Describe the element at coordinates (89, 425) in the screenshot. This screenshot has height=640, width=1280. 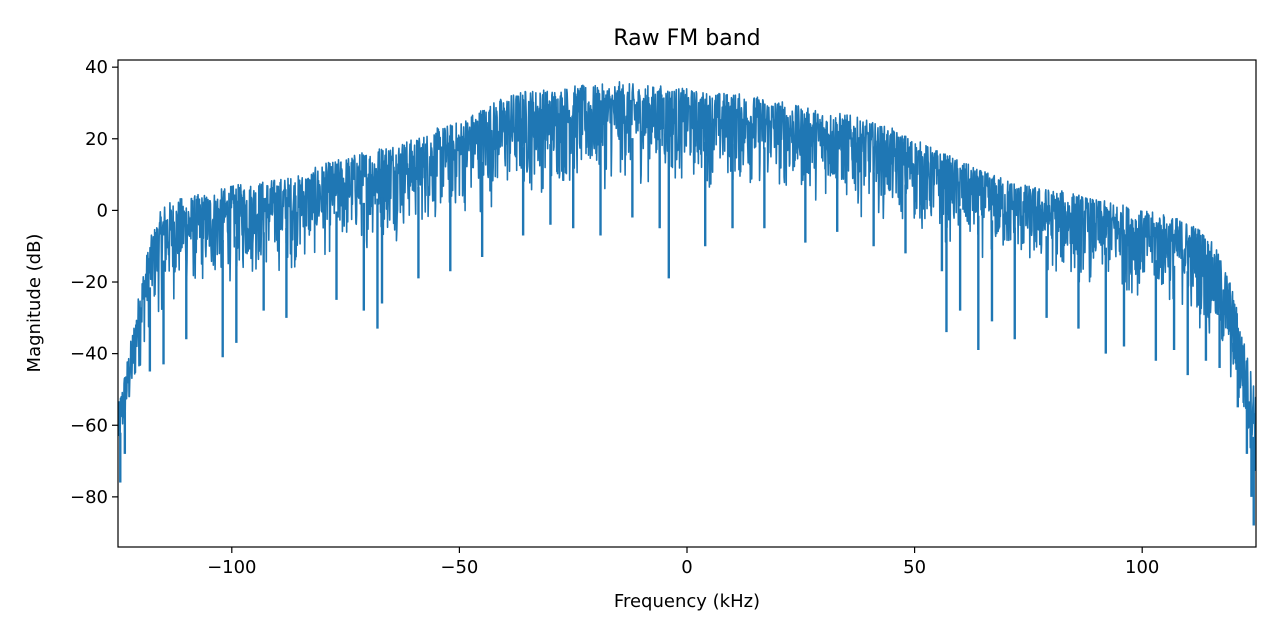
I see `y-tick-label: −60` at that location.